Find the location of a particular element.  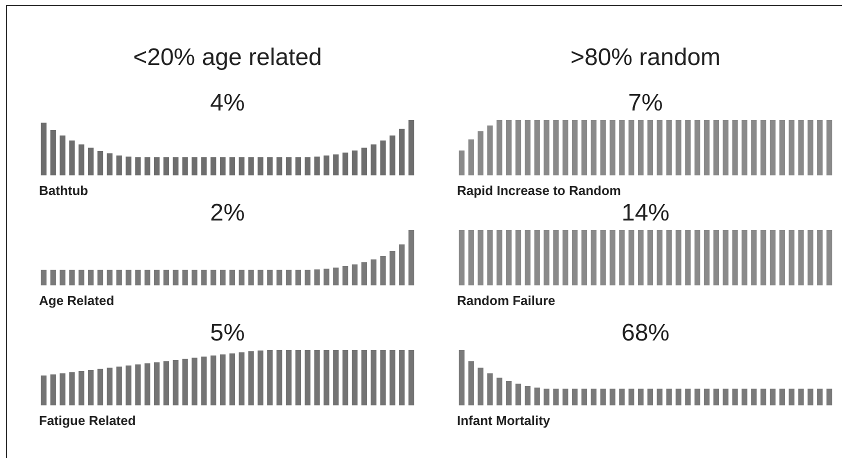

text: 14% is located at coordinates (645, 213).